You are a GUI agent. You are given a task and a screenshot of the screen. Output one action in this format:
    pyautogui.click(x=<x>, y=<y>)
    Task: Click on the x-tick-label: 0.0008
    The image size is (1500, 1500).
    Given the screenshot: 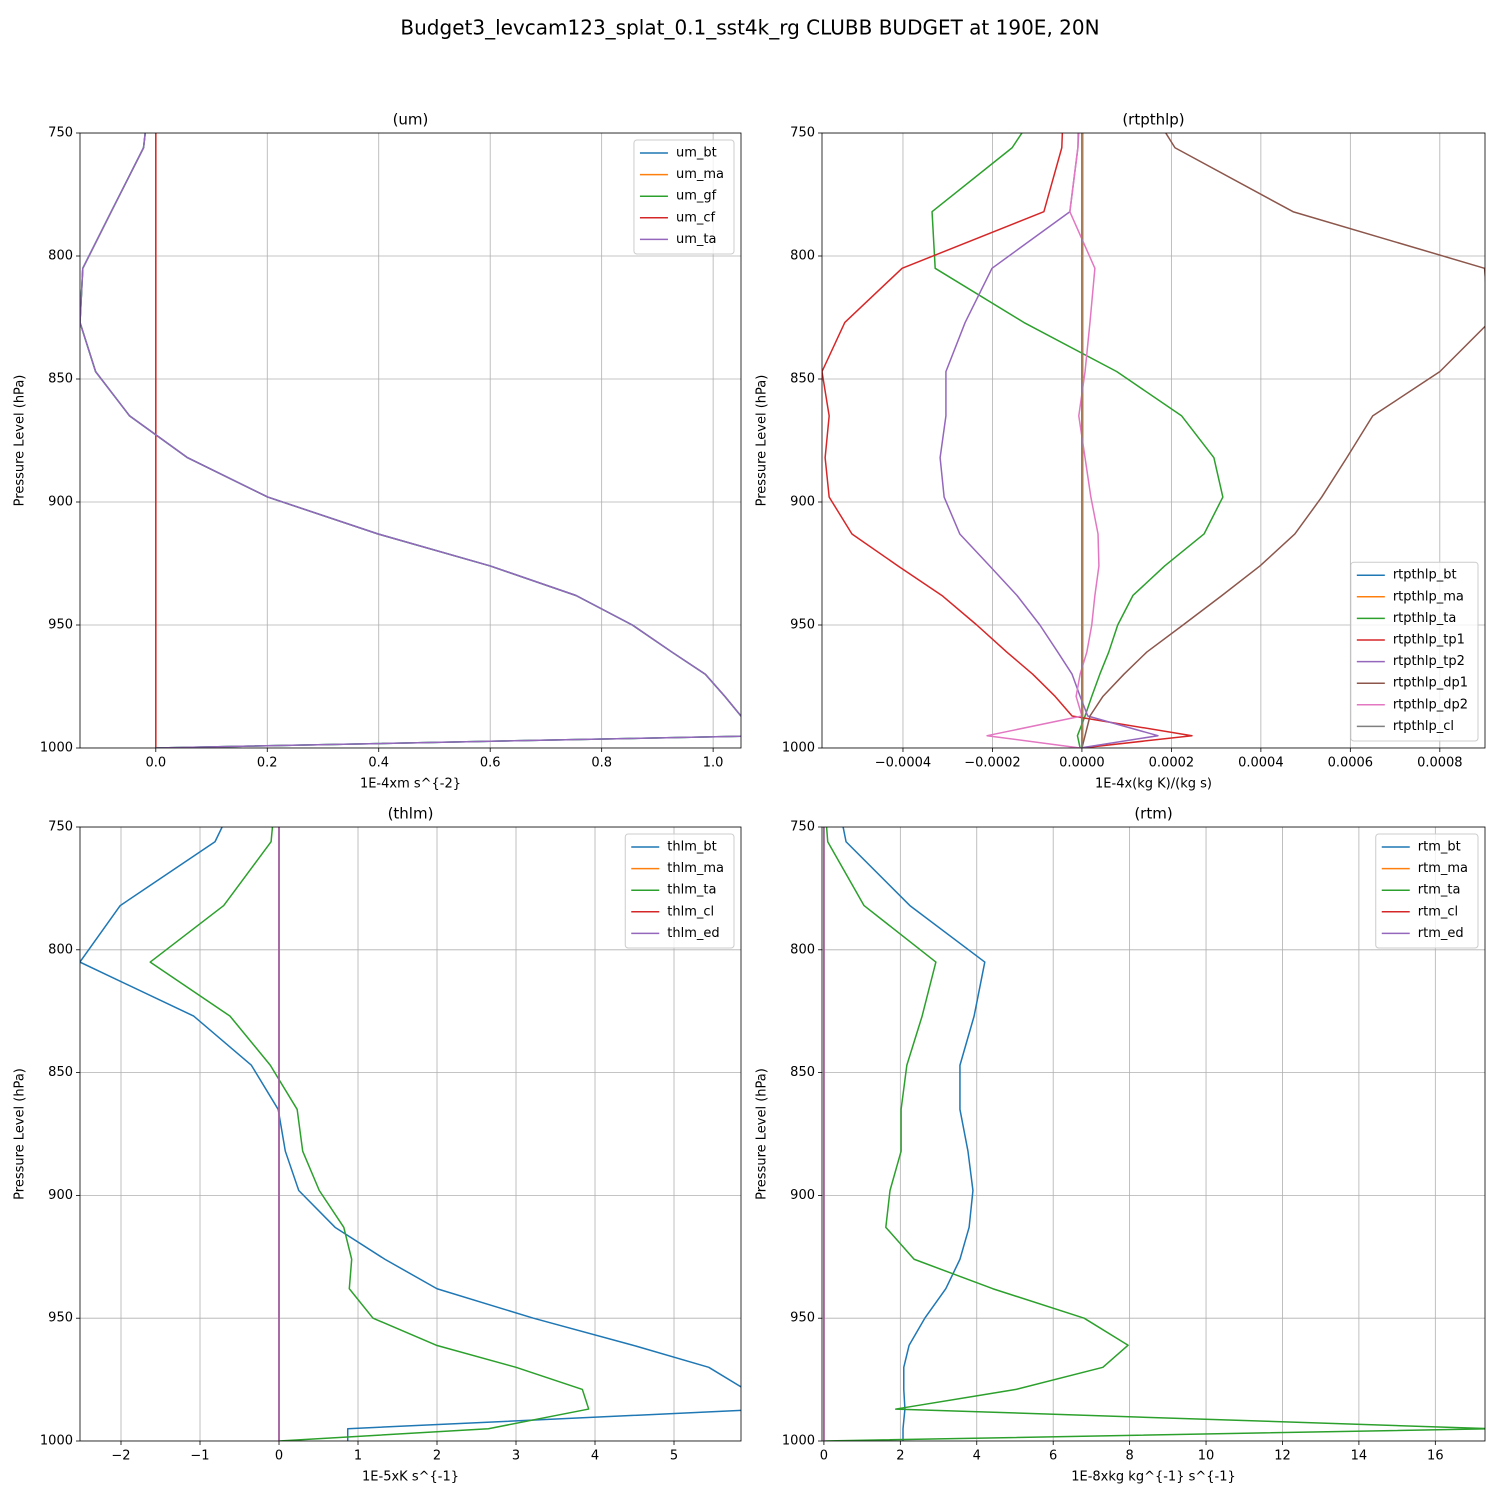 What is the action you would take?
    pyautogui.click(x=1440, y=763)
    